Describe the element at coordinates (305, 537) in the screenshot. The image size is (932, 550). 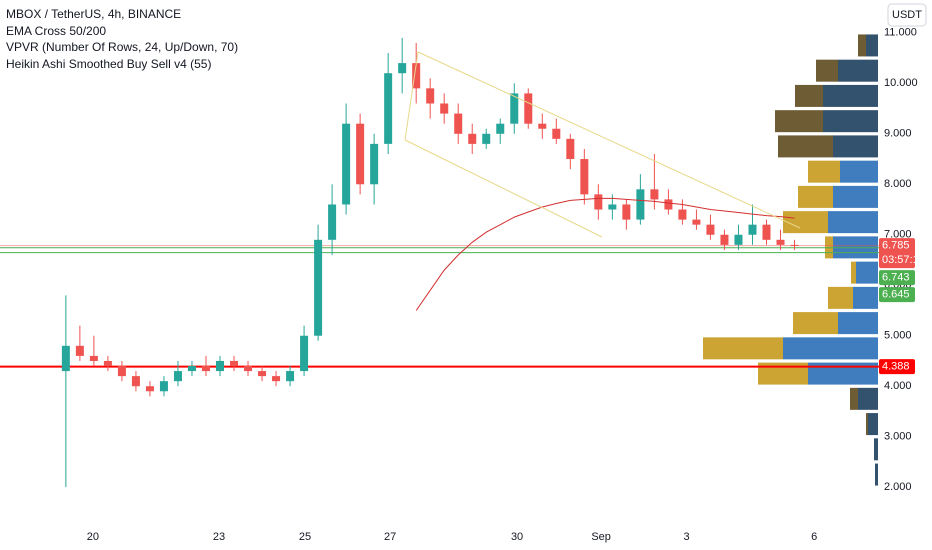
I see `x-tick-label: 25` at that location.